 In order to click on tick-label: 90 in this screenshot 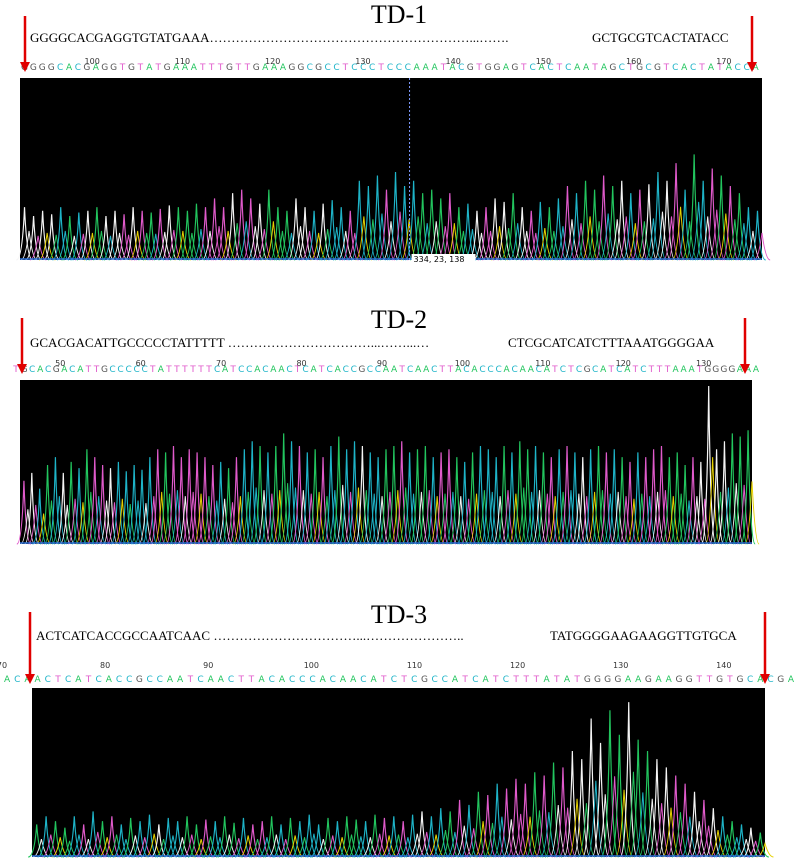, I will do `click(208, 665)`.